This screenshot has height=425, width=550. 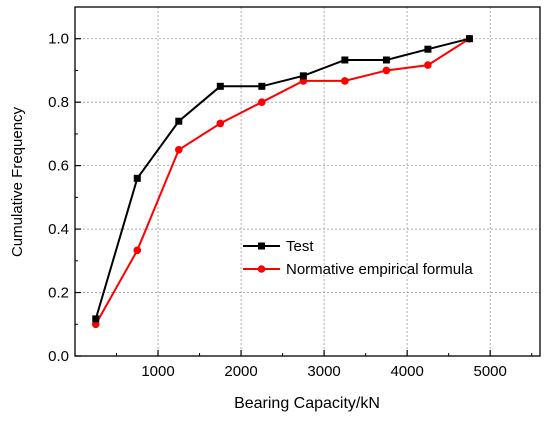 I want to click on y-tick-label: 0.4, so click(x=58, y=229).